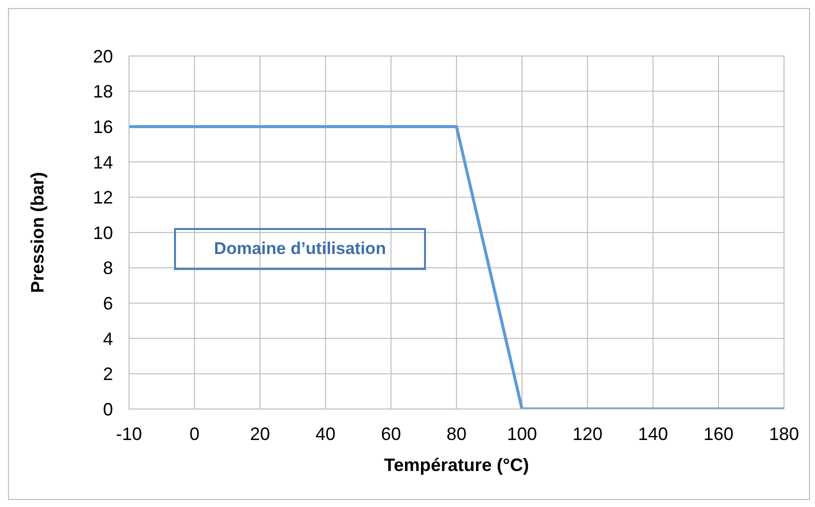  What do you see at coordinates (102, 162) in the screenshot?
I see `y-tick-label: 14` at bounding box center [102, 162].